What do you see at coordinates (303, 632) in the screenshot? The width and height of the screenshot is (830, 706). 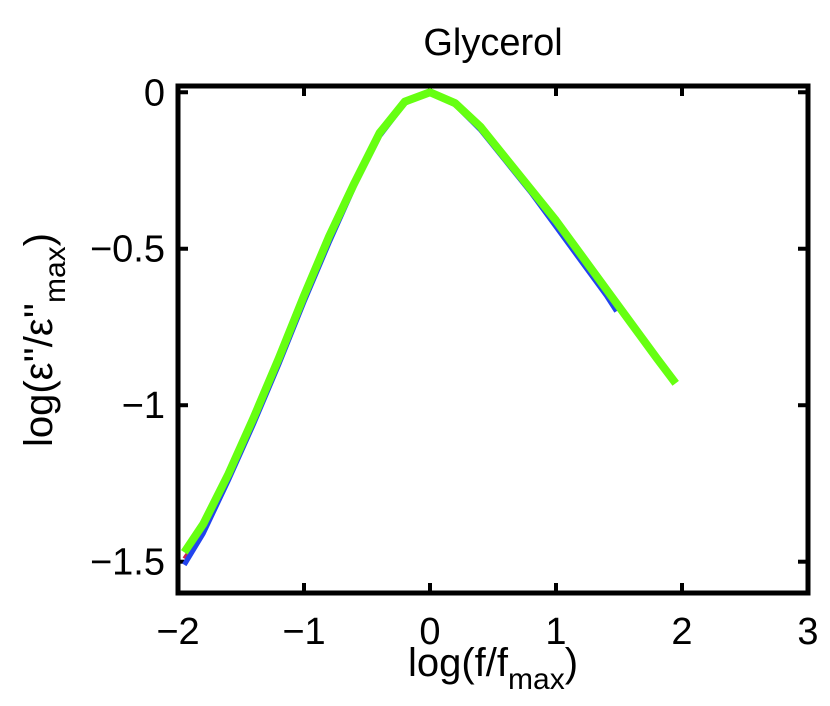 I see `x-tick-label: −1` at bounding box center [303, 632].